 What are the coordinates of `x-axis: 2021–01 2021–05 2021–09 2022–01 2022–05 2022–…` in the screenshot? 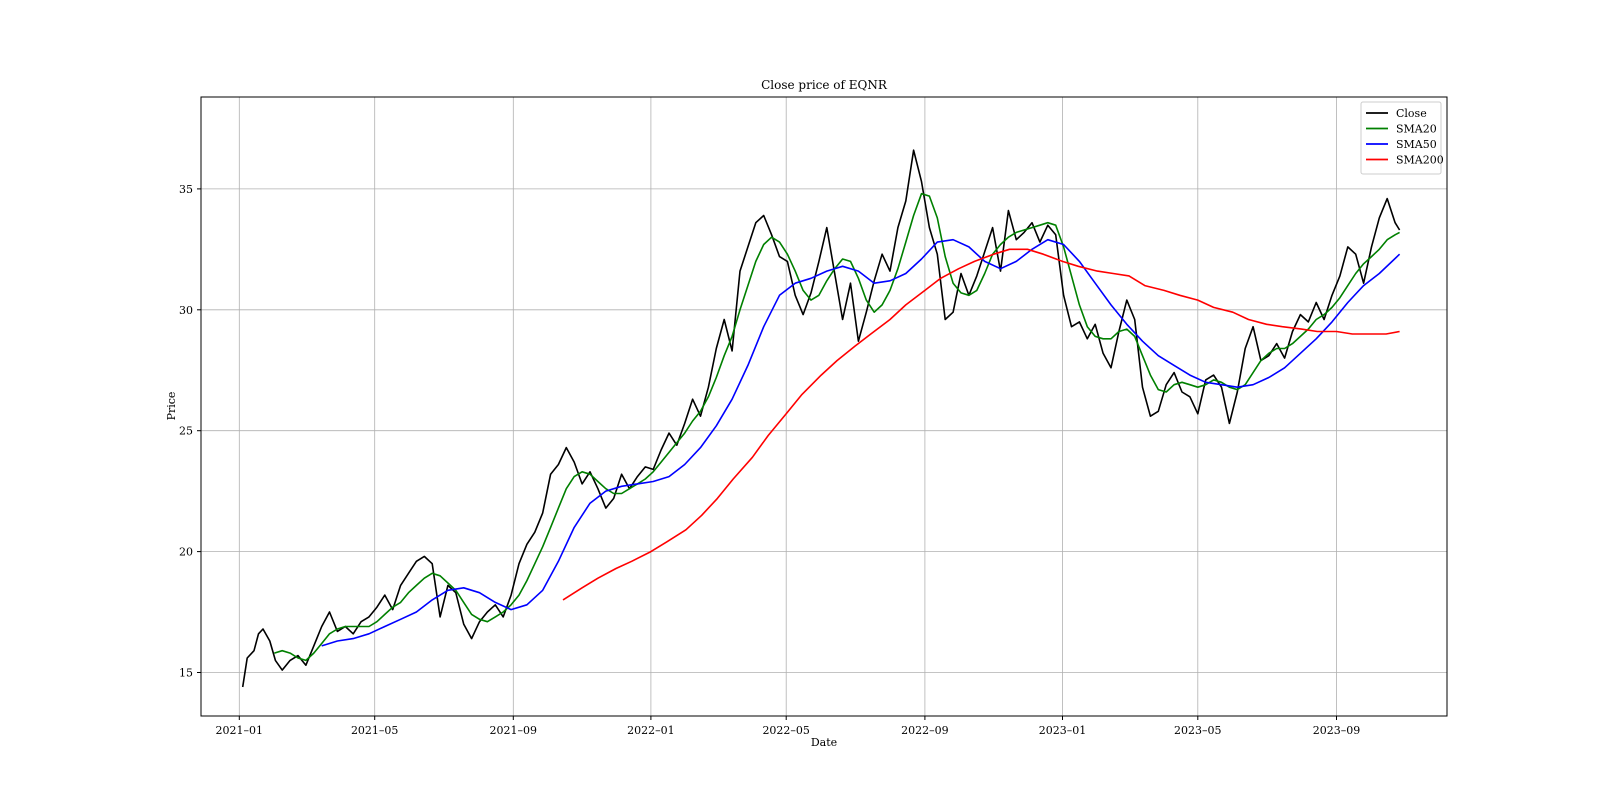 It's located at (788, 726).